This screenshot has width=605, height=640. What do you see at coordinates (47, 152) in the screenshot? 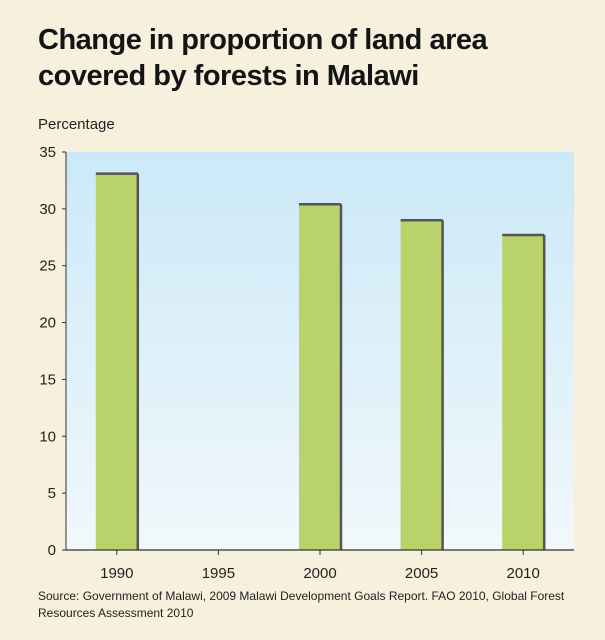
I see `y-tick-label: 35` at bounding box center [47, 152].